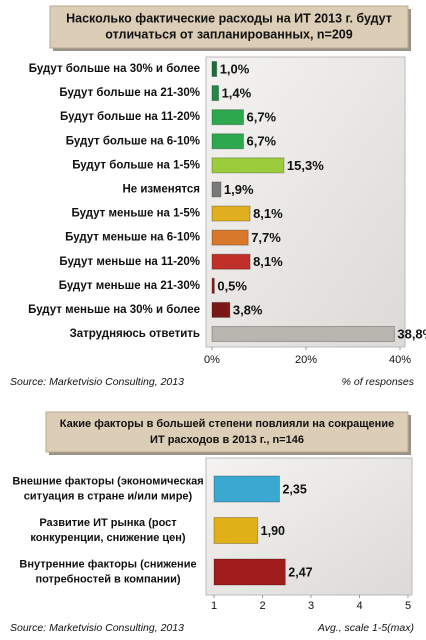  Describe the element at coordinates (262, 606) in the screenshot. I see `x-tick-label: 2` at that location.